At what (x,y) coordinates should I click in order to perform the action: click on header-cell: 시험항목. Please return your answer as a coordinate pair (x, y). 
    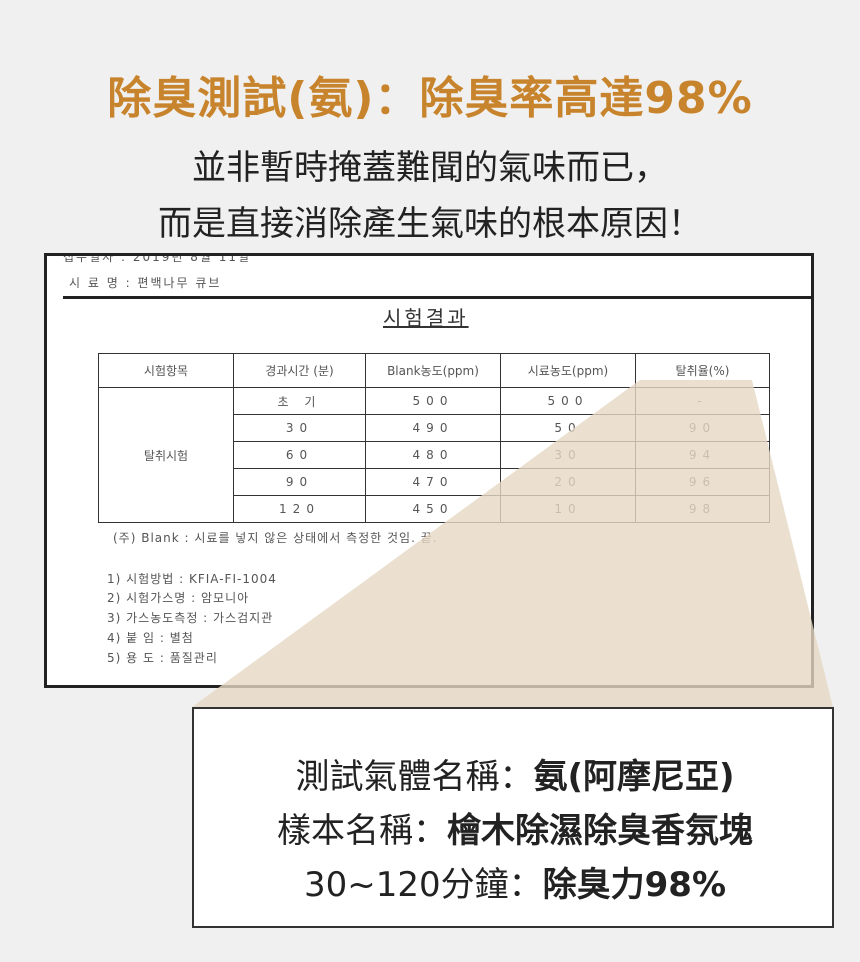
    Looking at the image, I should click on (166, 370).